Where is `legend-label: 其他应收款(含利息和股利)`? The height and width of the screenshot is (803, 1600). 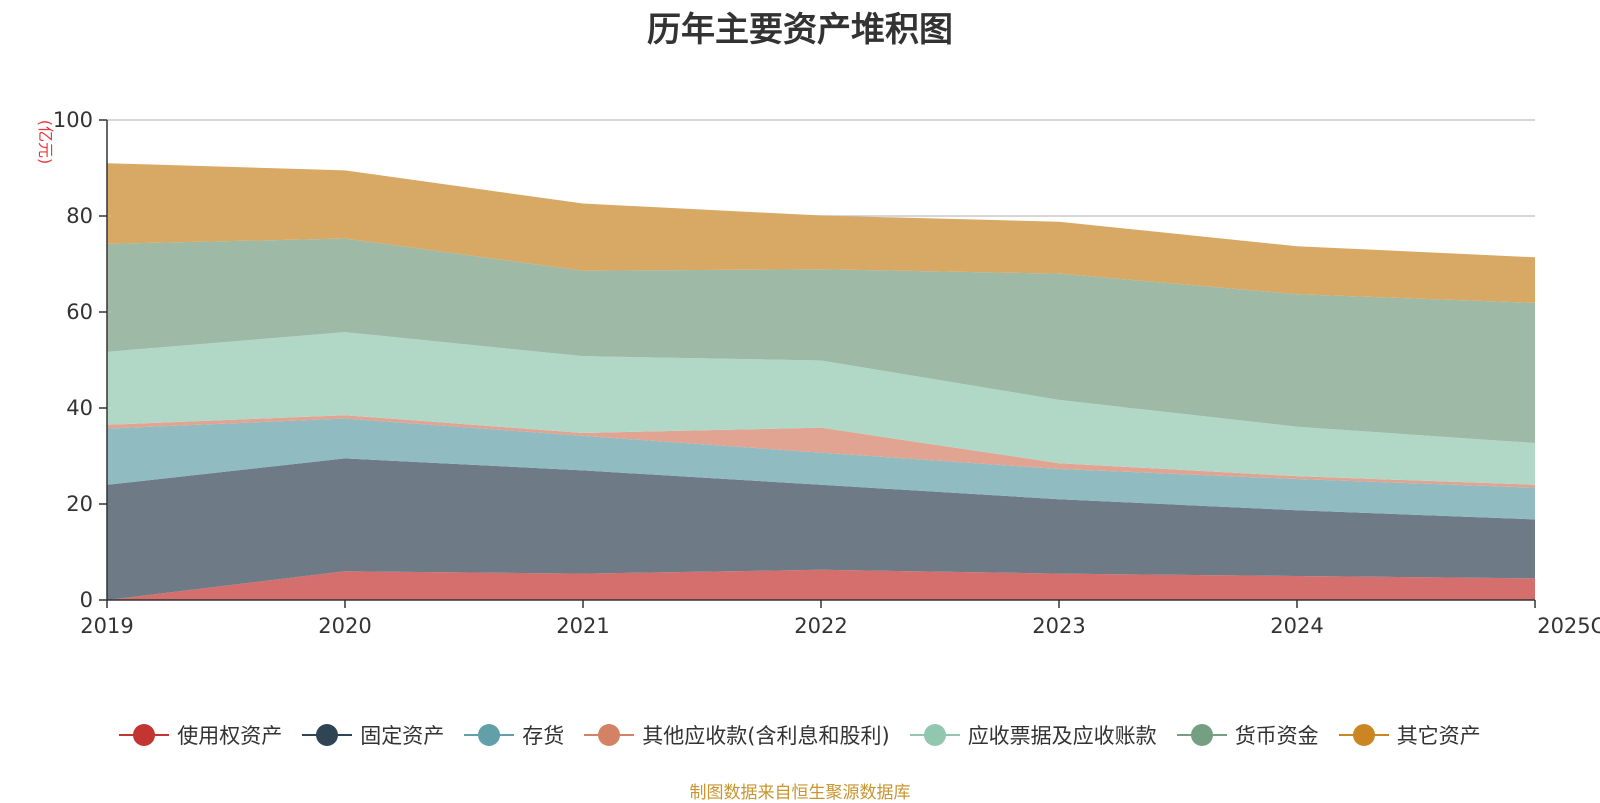 legend-label: 其他应收款(含利息和股利) is located at coordinates (766, 736).